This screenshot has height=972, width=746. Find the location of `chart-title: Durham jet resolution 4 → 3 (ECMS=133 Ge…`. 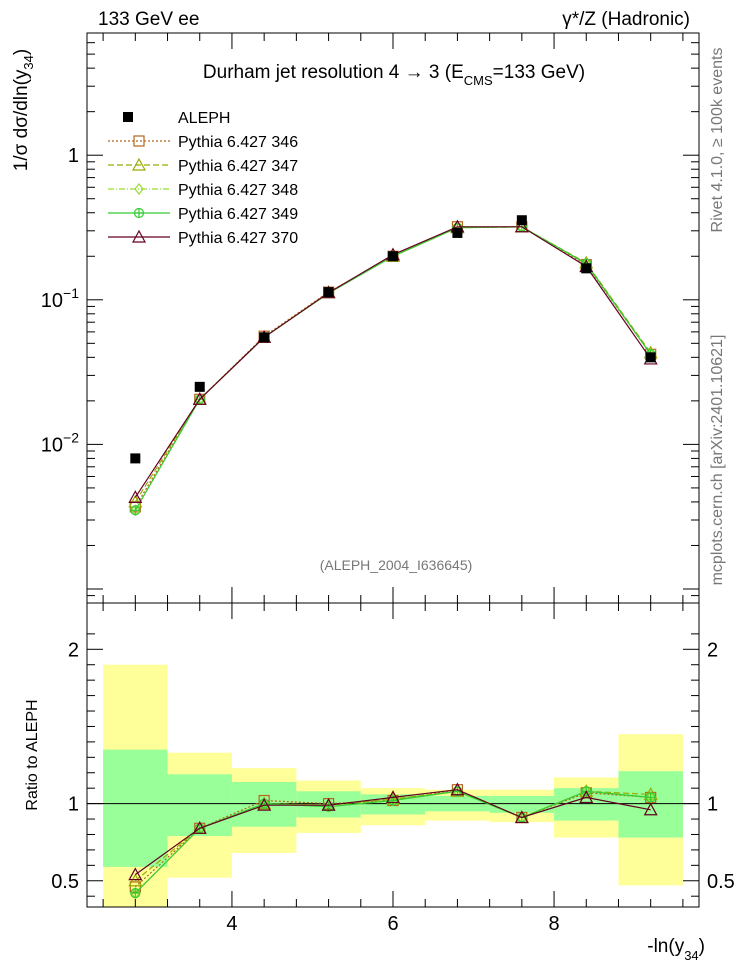

chart-title: Durham jet resolution 4 → 3 (ECMS=133 Ge… is located at coordinates (394, 75).